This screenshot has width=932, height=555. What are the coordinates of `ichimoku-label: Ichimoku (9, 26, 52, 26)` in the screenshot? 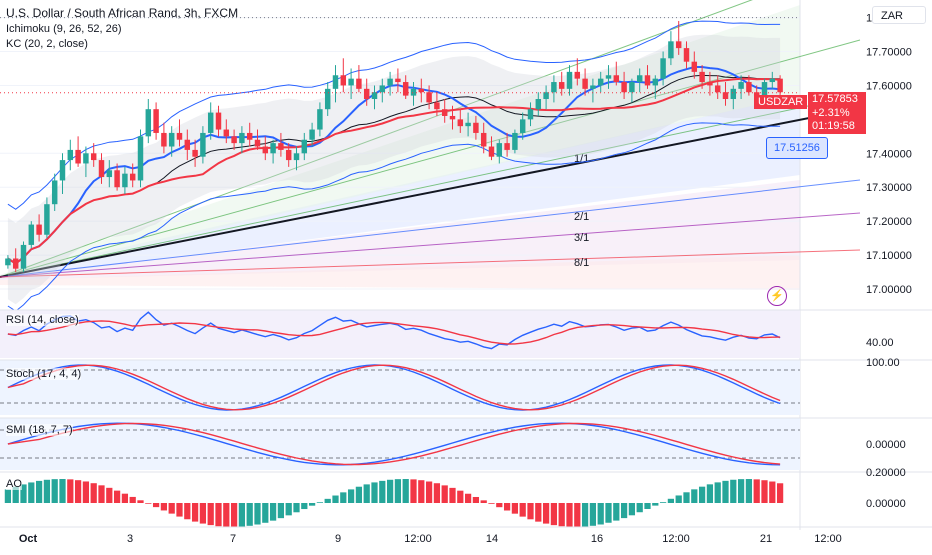 It's located at (64, 29).